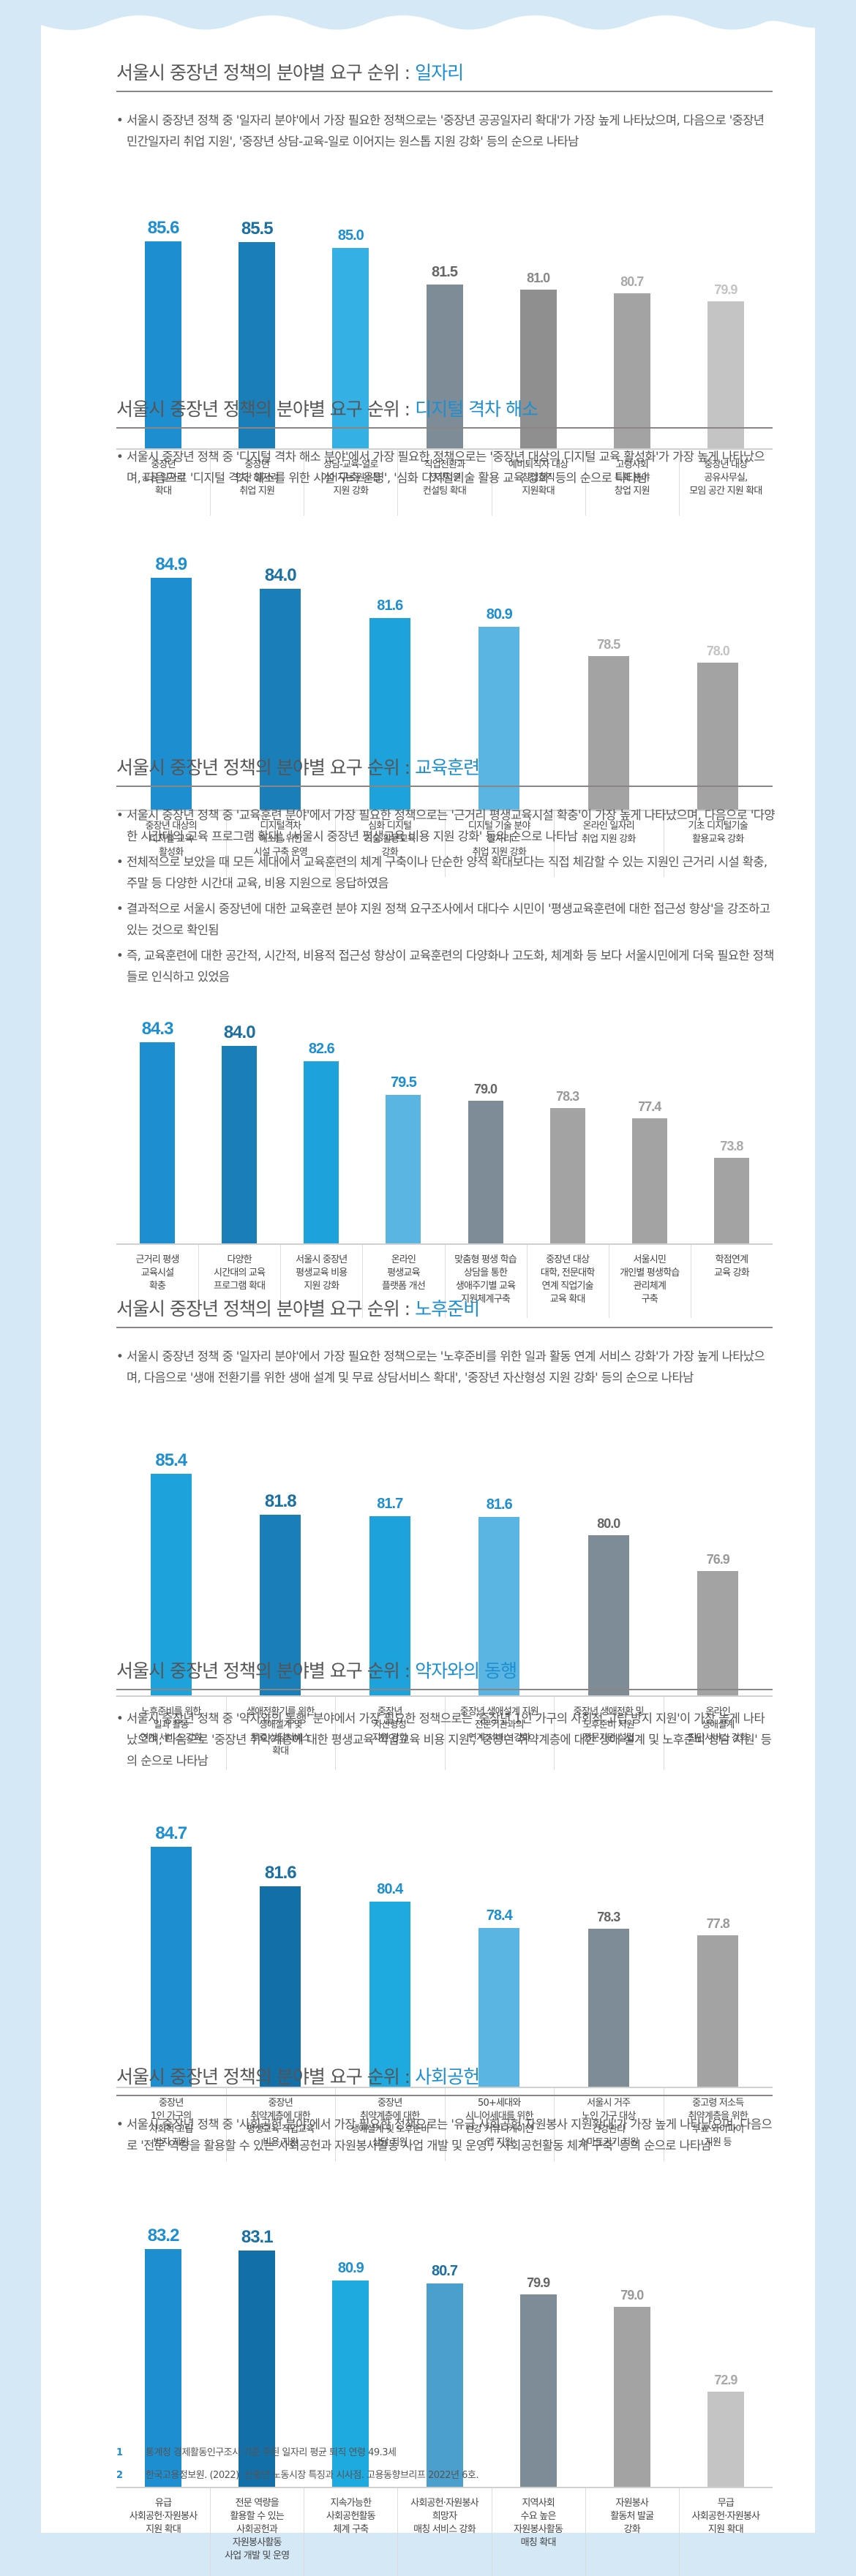 This screenshot has width=856, height=2576. What do you see at coordinates (351, 2516) in the screenshot?
I see `category-label: 지속가능한 사회공헌활동 체계 구축` at bounding box center [351, 2516].